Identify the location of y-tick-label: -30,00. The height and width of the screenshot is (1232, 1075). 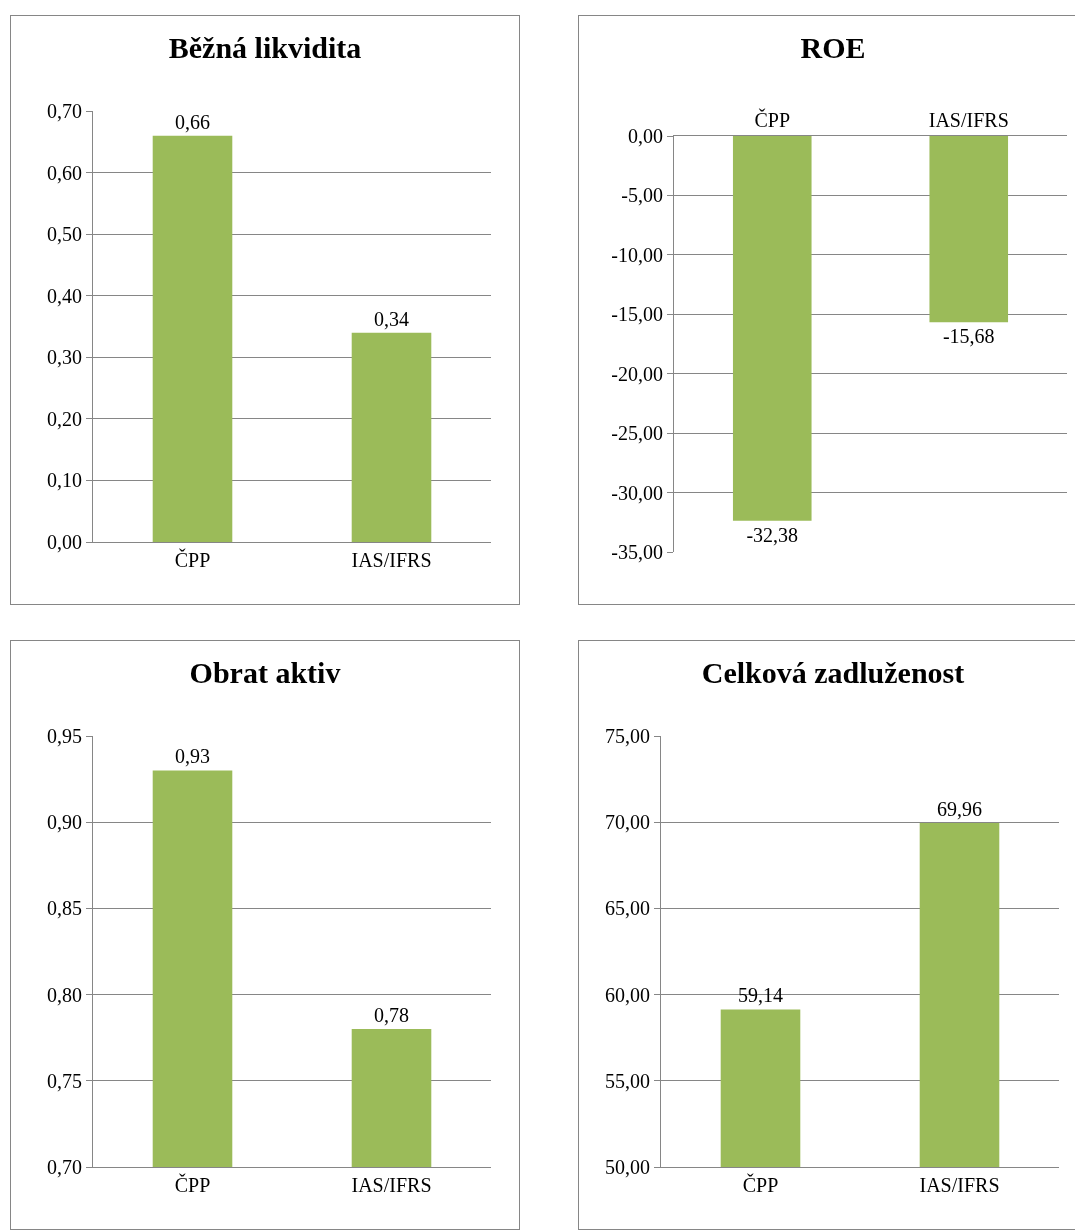
(637, 492).